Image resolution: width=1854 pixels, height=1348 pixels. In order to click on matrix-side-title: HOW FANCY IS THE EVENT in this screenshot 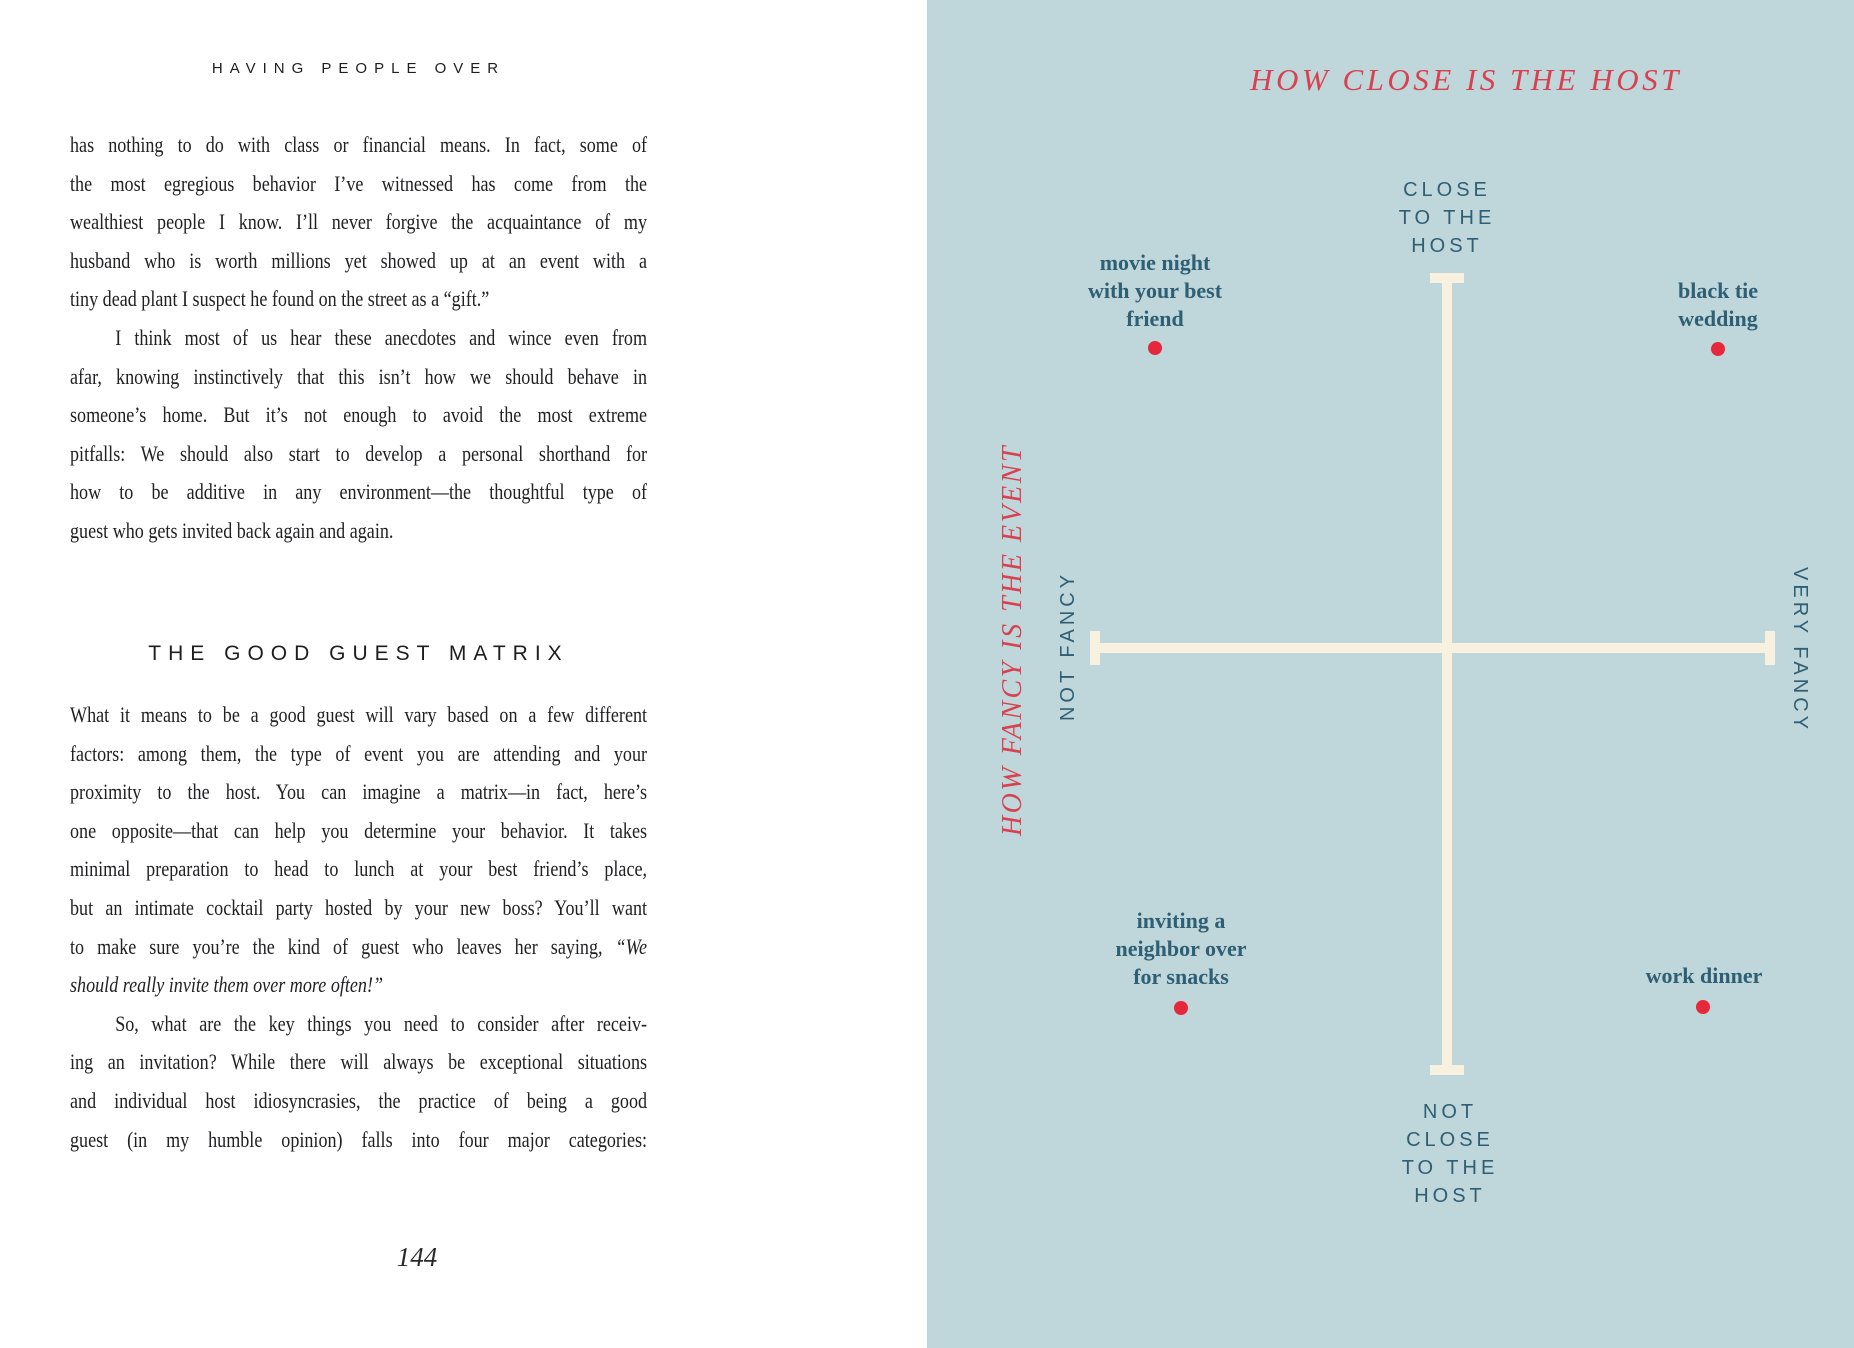, I will do `click(1012, 640)`.